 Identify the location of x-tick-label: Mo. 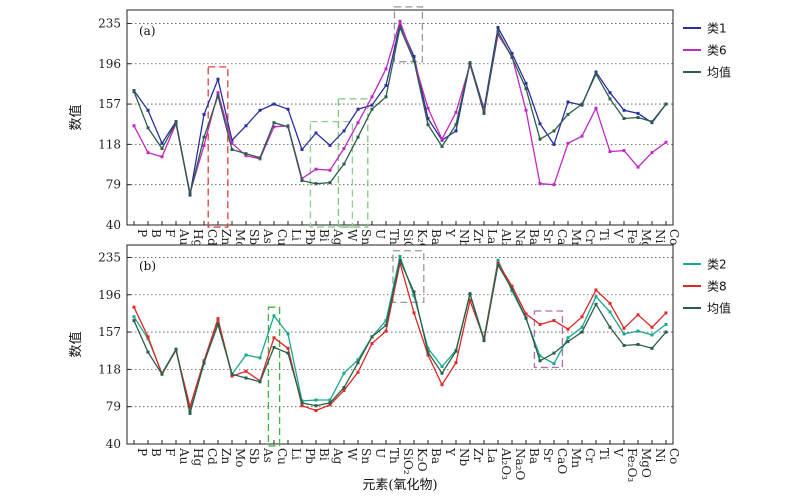
(240, 239).